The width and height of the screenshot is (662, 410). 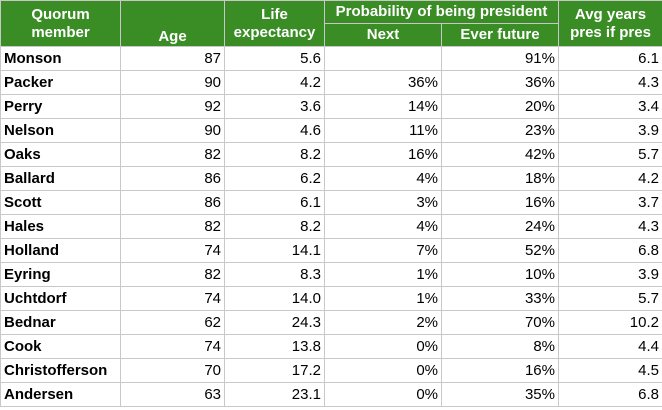 What do you see at coordinates (274, 394) in the screenshot?
I see `cell-life: 23.1` at bounding box center [274, 394].